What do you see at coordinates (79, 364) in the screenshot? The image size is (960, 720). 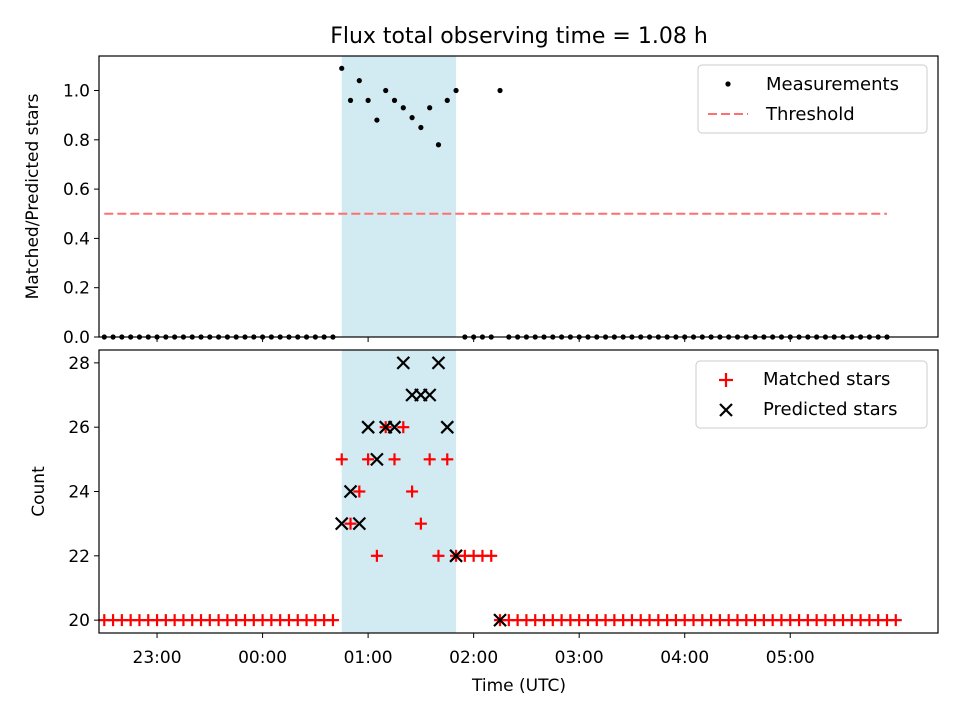 I see `count-y-tick-label: 28` at bounding box center [79, 364].